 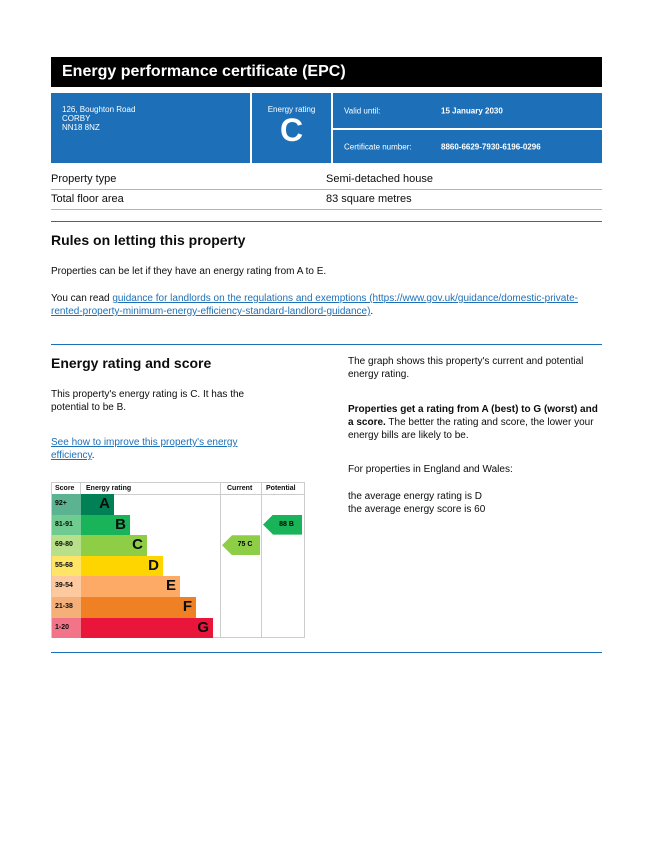 I want to click on text: You can read, so click(x=82, y=298).